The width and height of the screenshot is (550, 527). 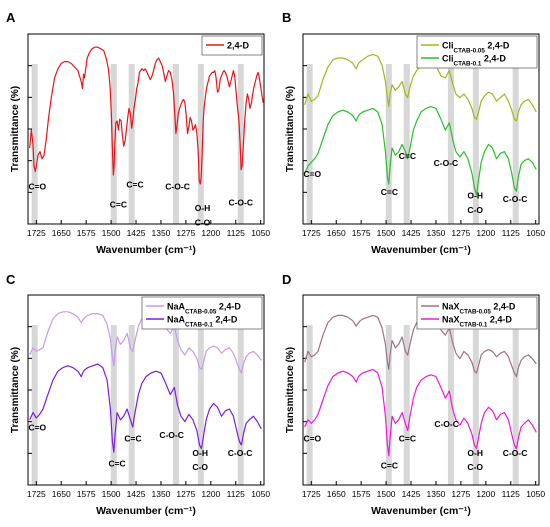 What do you see at coordinates (11, 17) in the screenshot?
I see `panel-label: A` at bounding box center [11, 17].